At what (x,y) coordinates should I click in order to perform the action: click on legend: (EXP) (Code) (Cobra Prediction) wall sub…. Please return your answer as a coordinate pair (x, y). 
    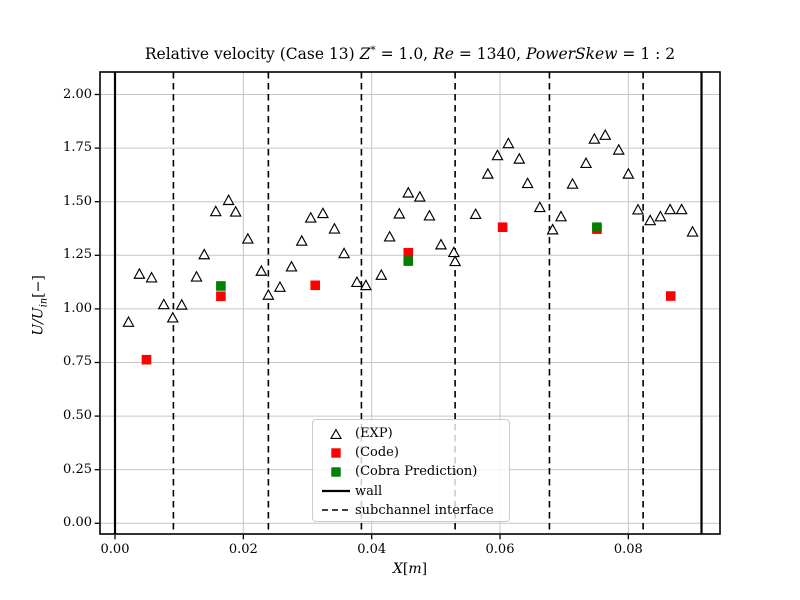
    Looking at the image, I should click on (411, 470).